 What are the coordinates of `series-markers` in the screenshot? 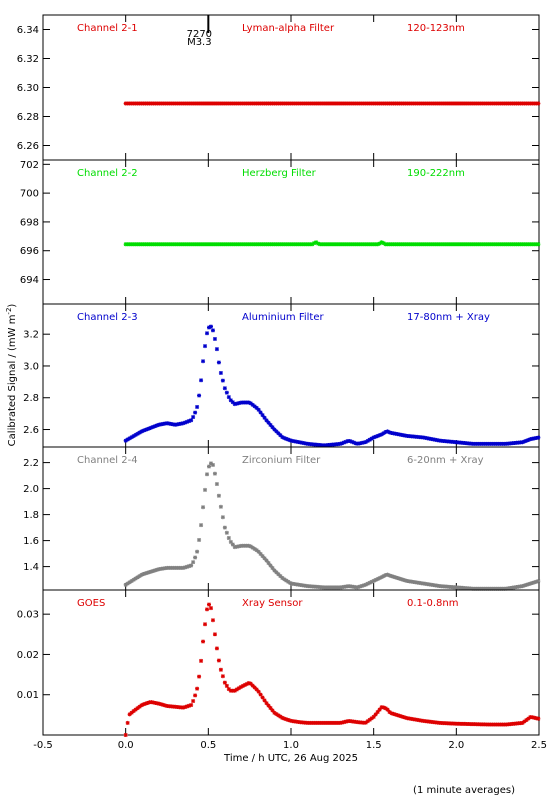 It's located at (332, 386).